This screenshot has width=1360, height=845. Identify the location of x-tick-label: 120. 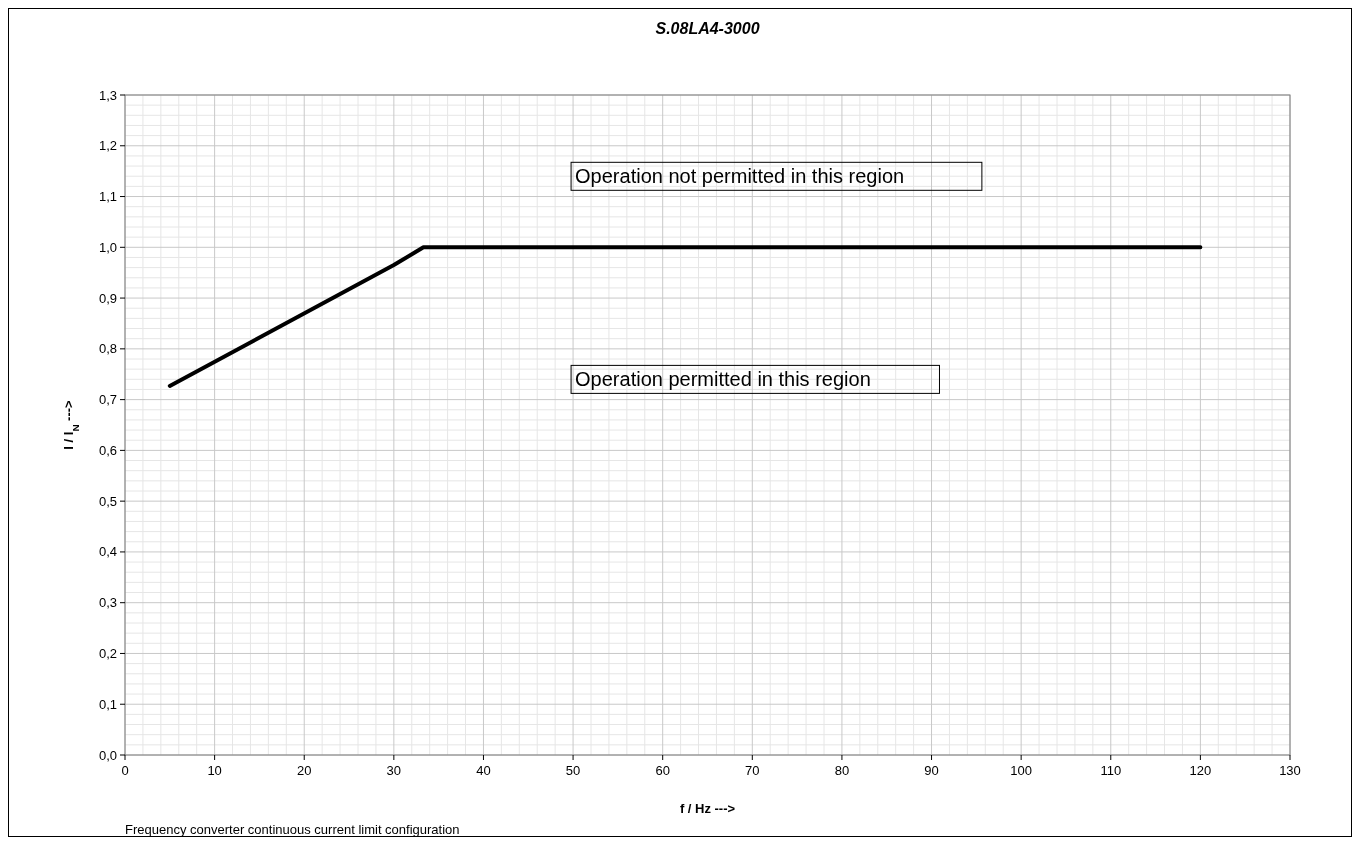
(1200, 770).